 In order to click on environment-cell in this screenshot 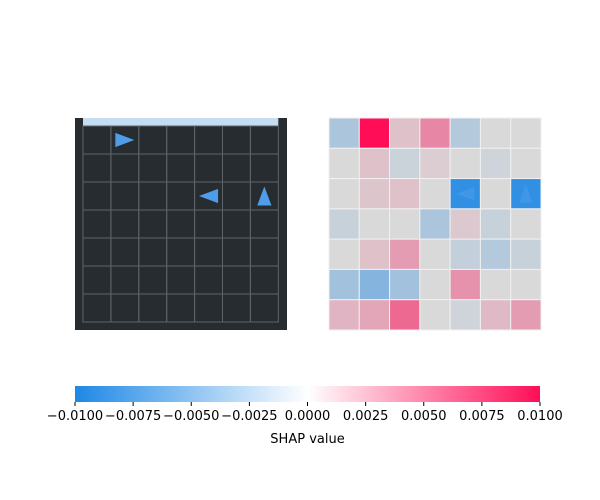, I will do `click(264, 308)`.